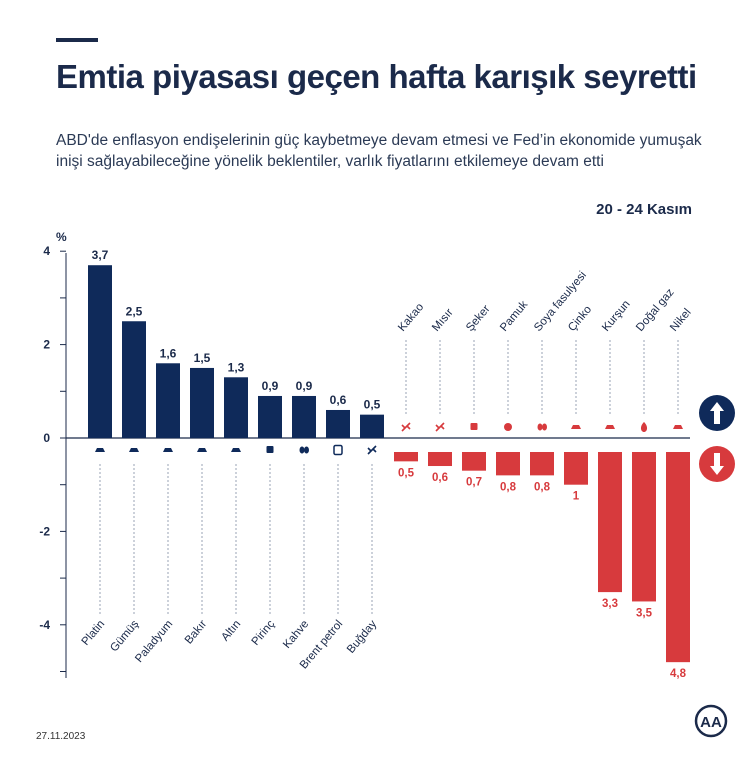 This screenshot has width=750, height=765. Describe the element at coordinates (474, 426) in the screenshot. I see `sugar-icon` at that location.